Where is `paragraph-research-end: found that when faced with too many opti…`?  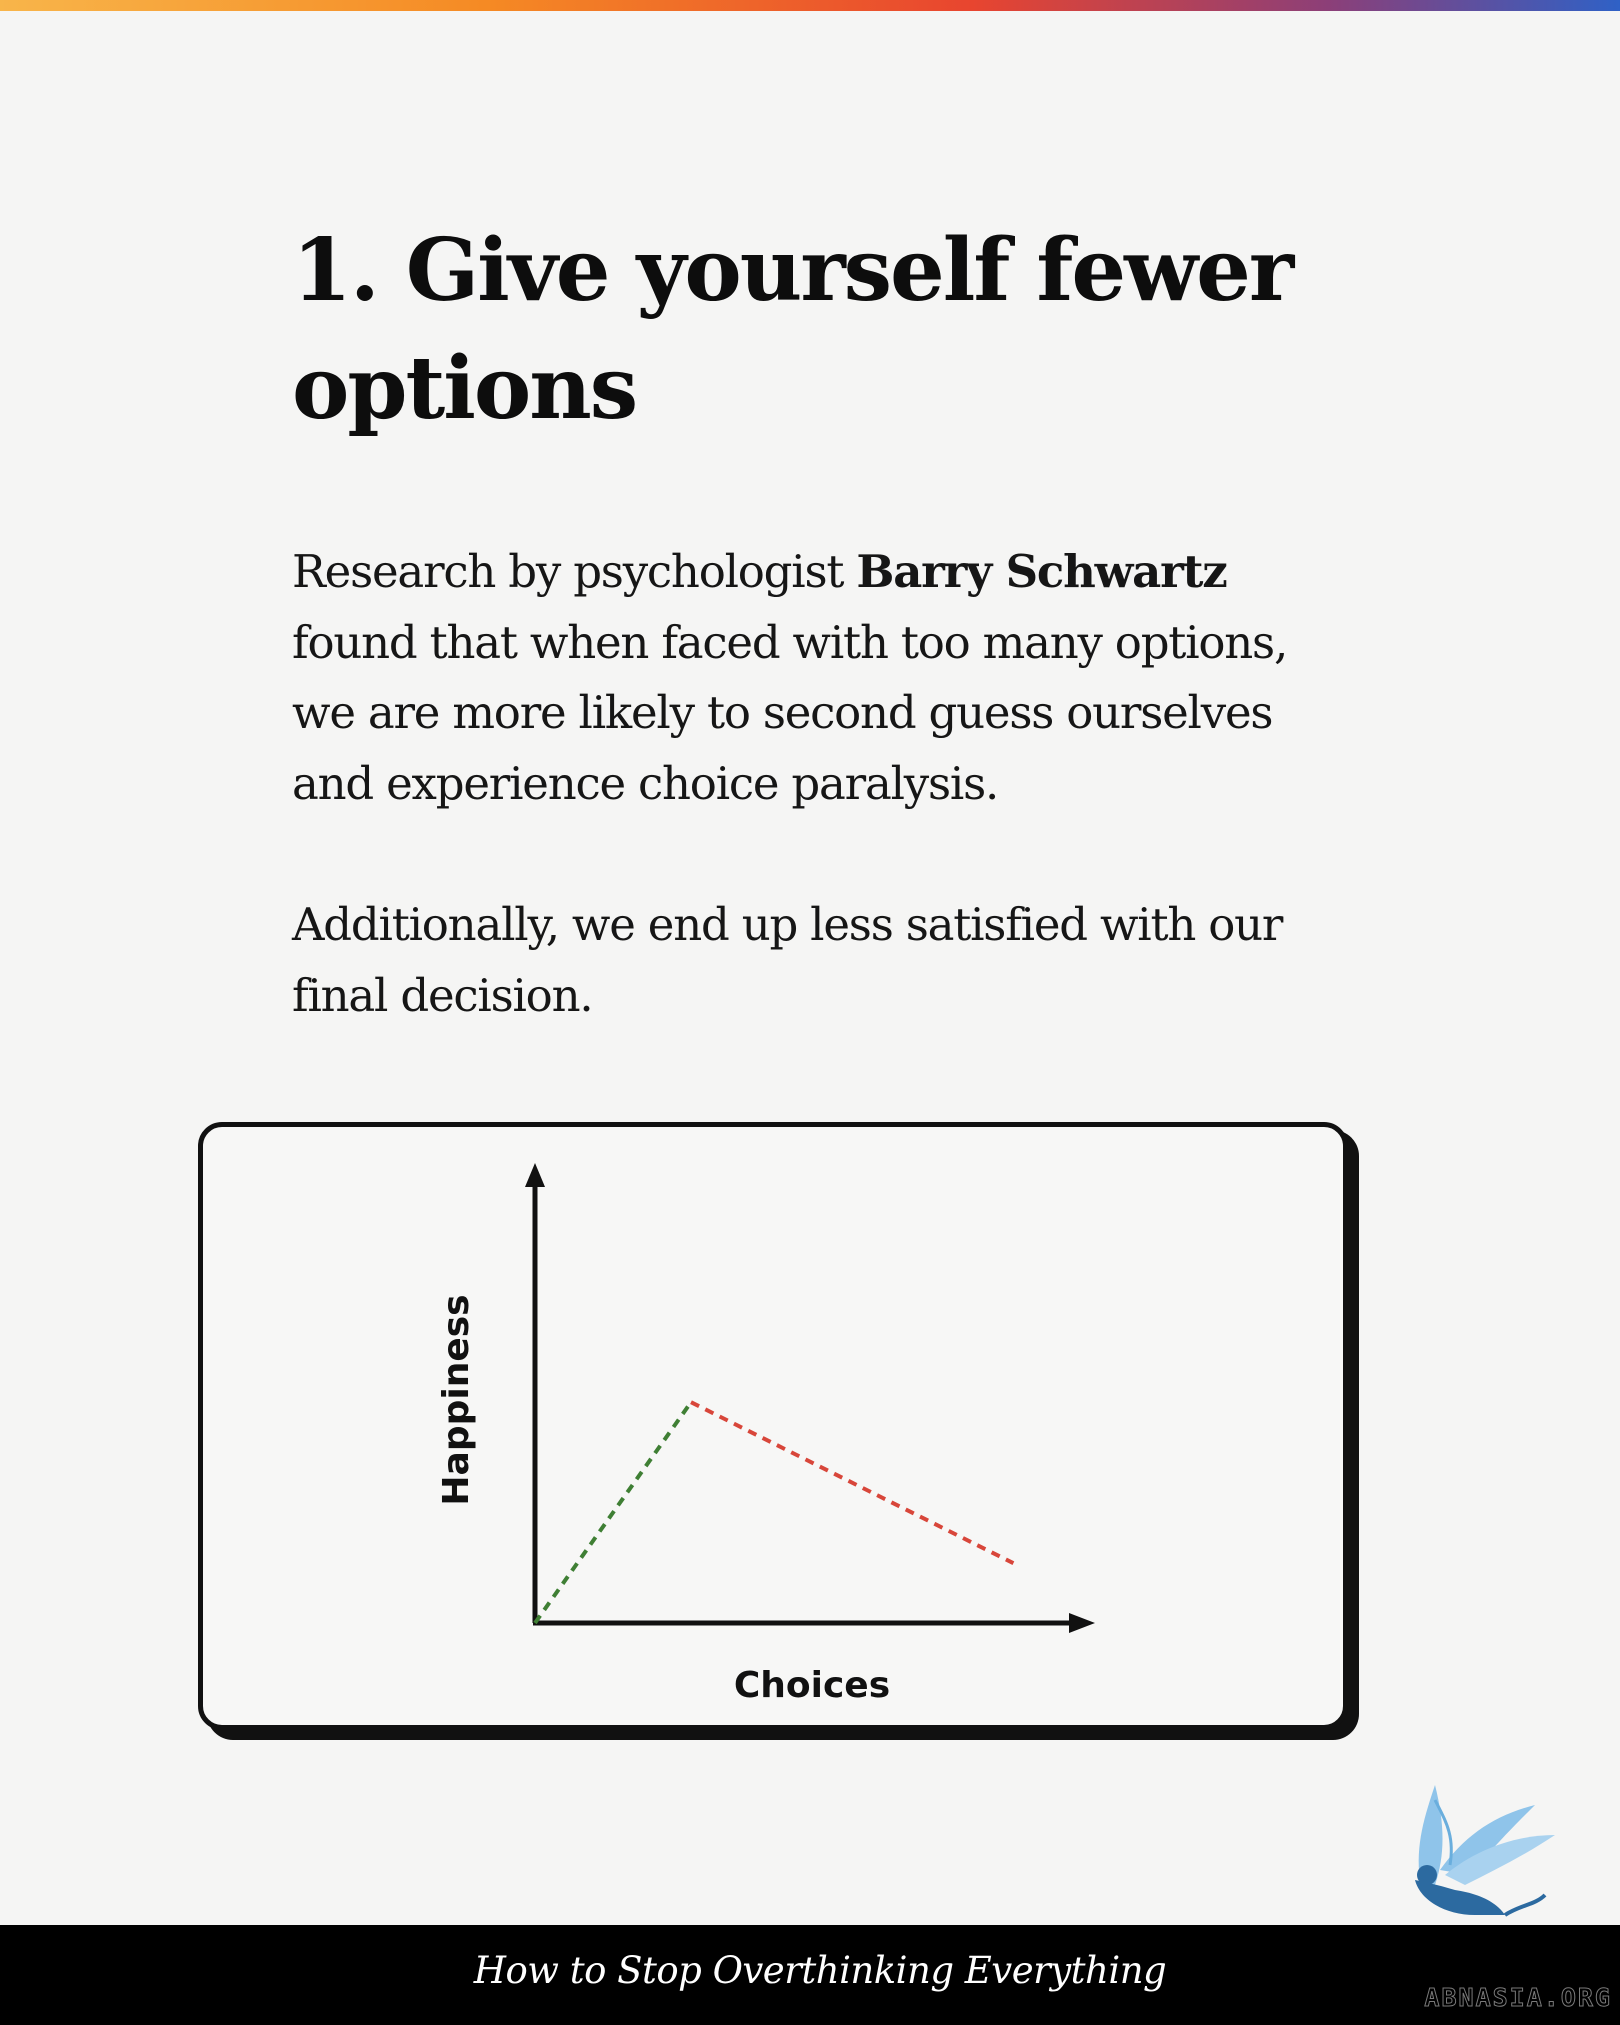 paragraph-research-end: found that when faced with too many opti… is located at coordinates (790, 712).